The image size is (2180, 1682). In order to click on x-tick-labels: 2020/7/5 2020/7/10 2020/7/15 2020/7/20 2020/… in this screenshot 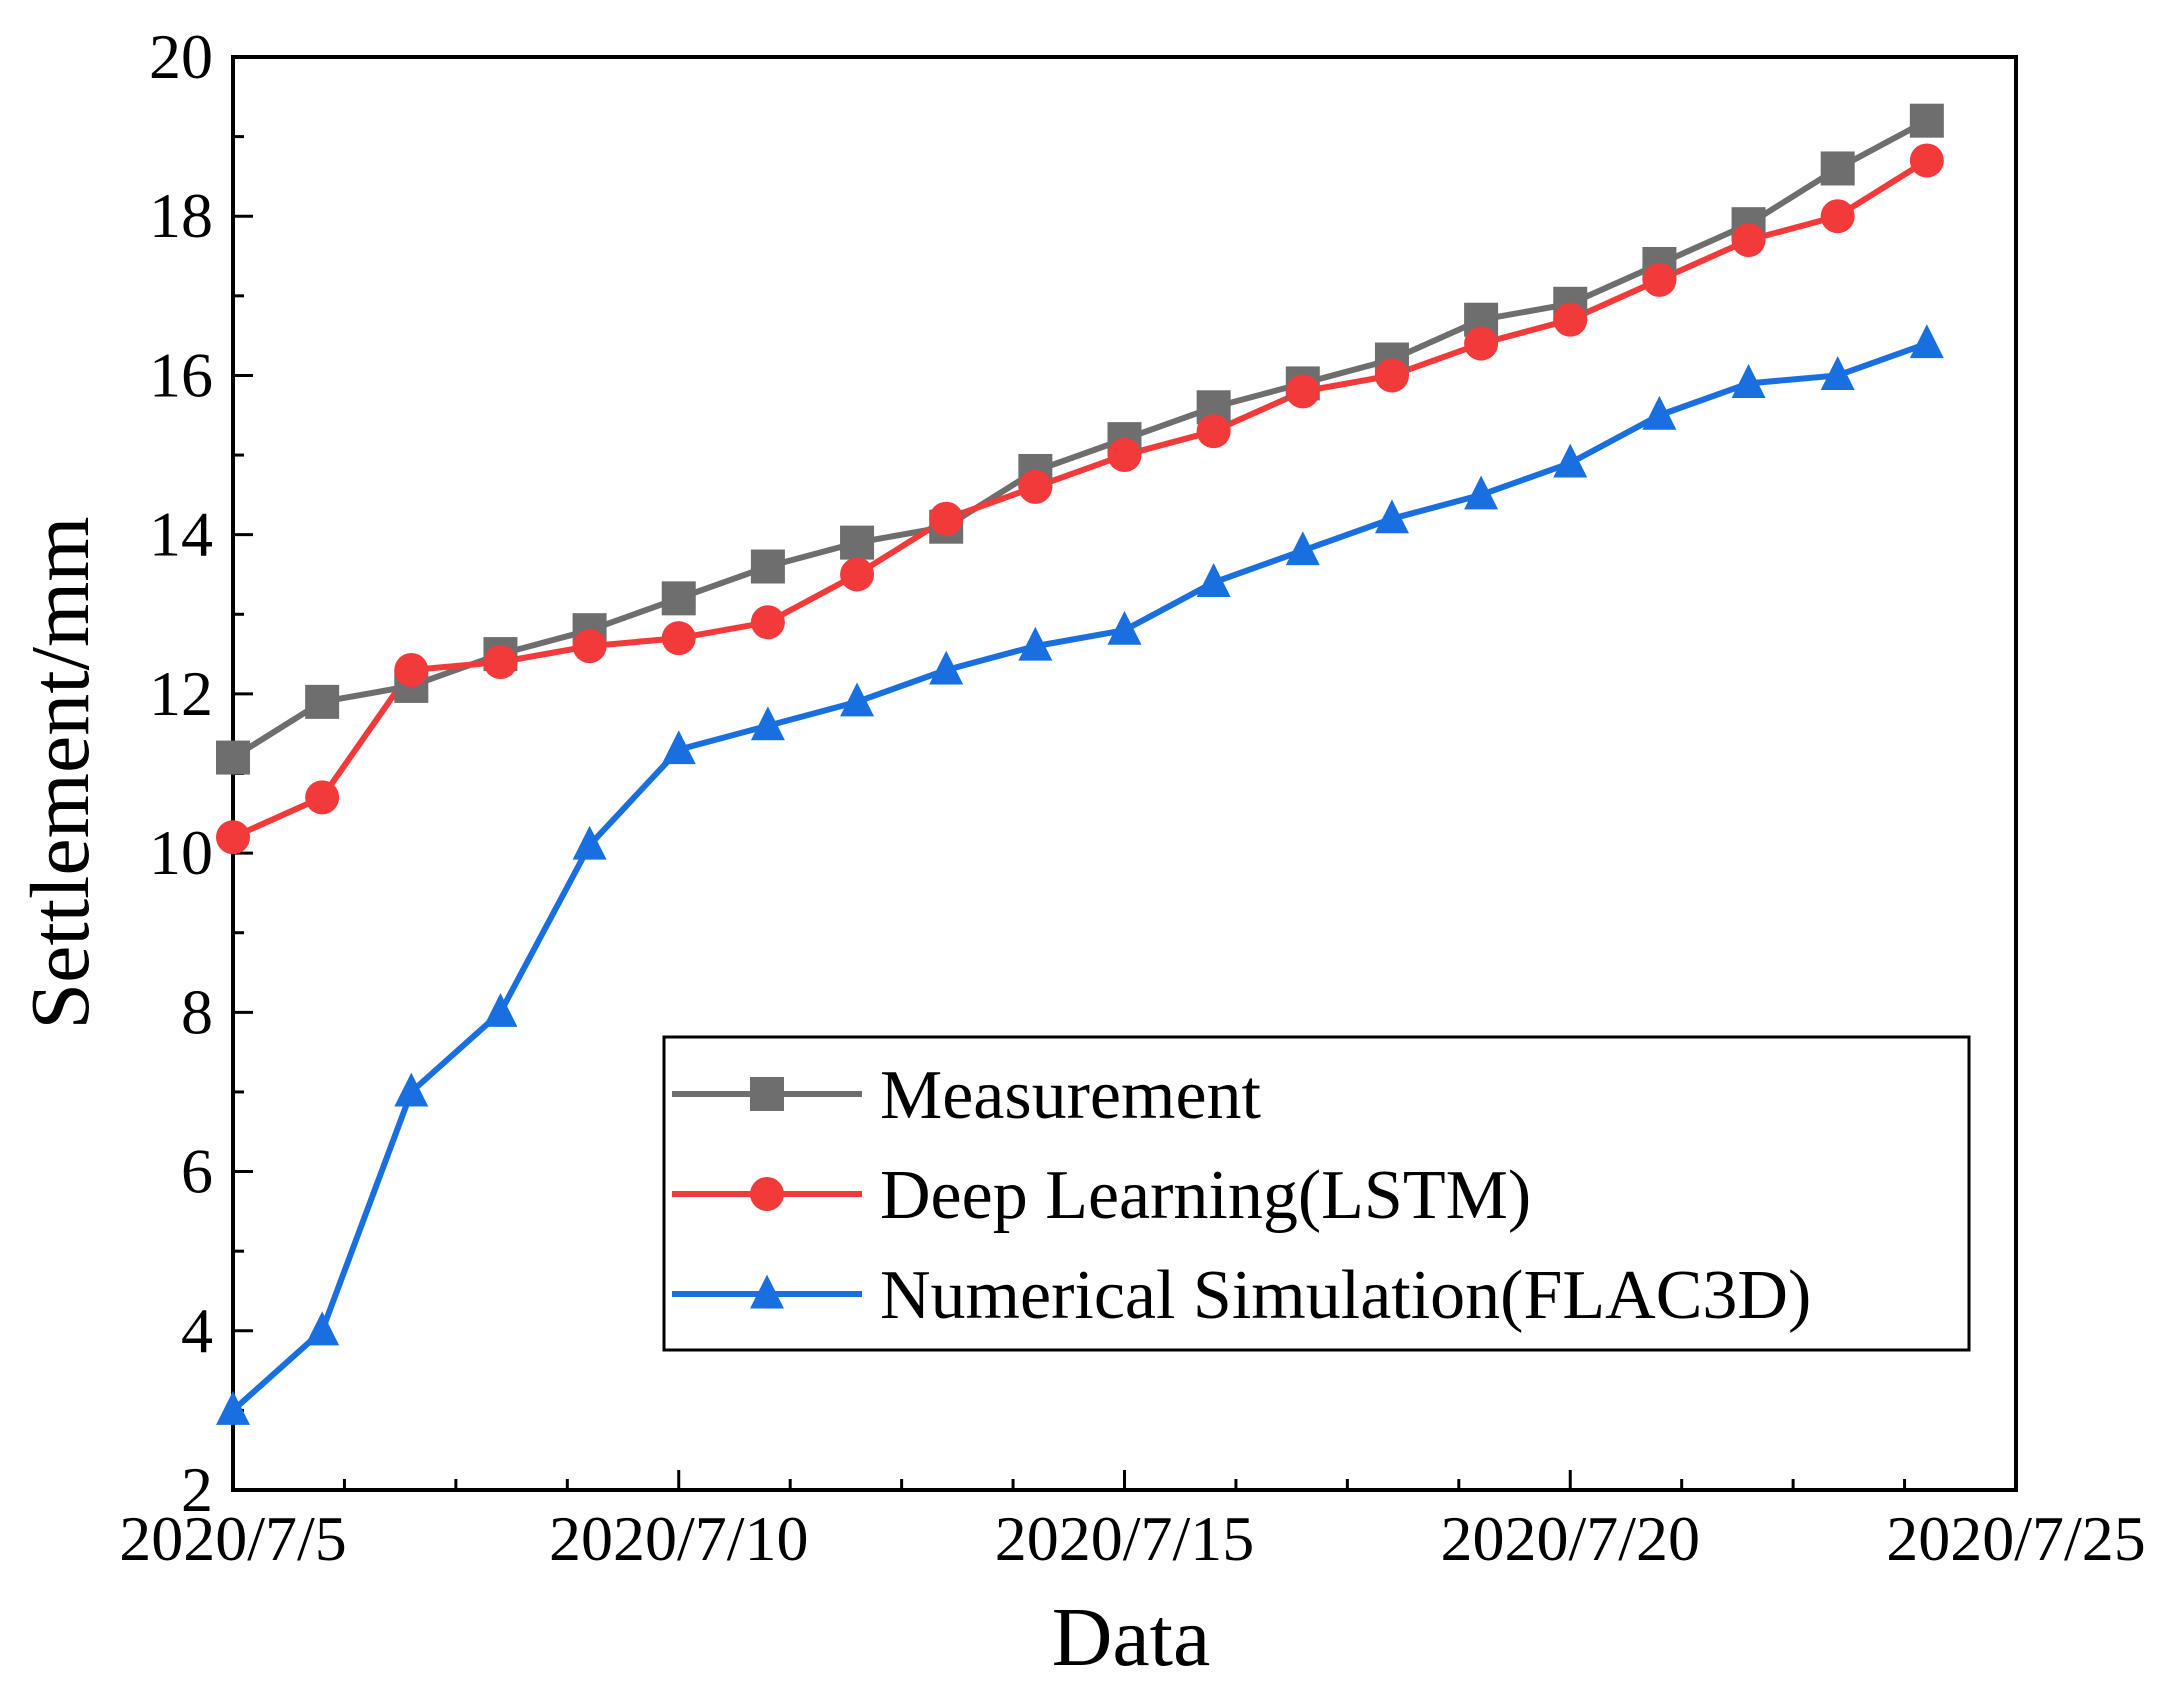, I will do `click(1132, 1538)`.